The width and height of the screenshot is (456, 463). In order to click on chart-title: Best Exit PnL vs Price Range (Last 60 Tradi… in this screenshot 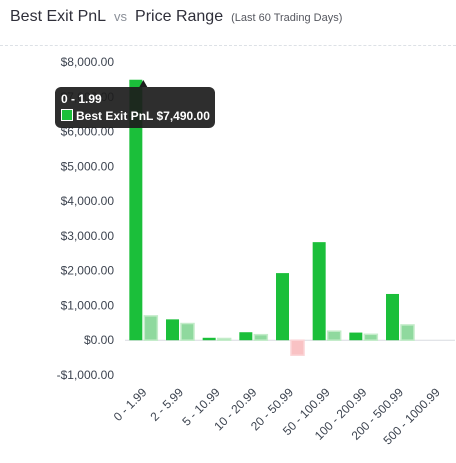, I will do `click(176, 17)`.